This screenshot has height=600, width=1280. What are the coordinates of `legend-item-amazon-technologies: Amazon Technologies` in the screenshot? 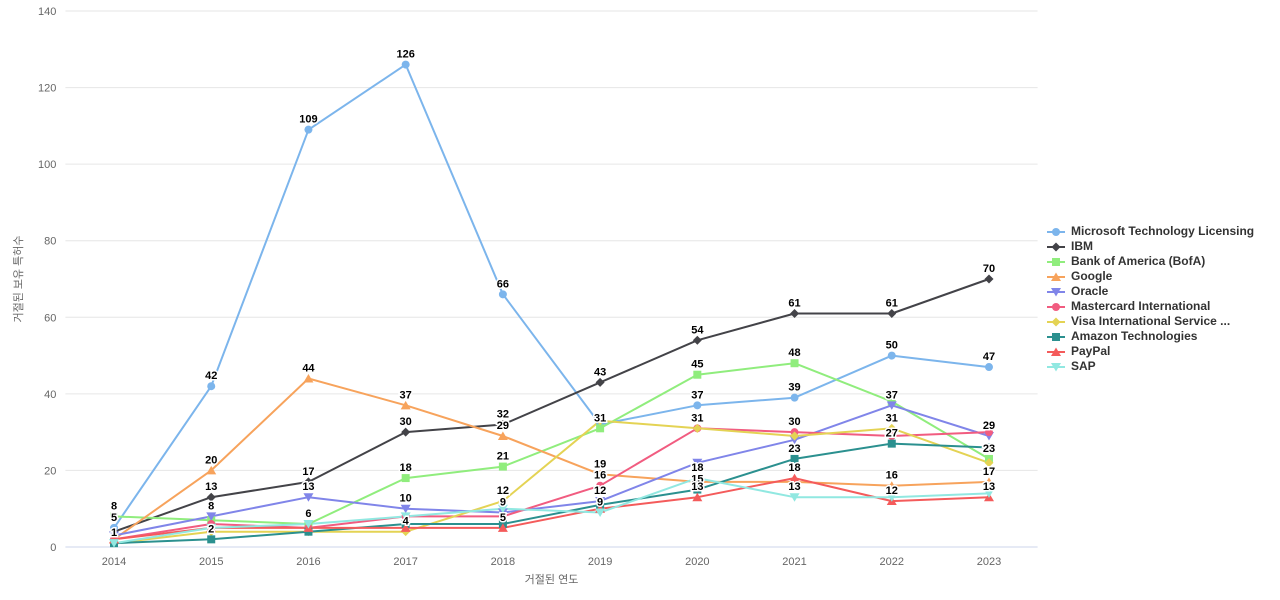 It's located at (1150, 336).